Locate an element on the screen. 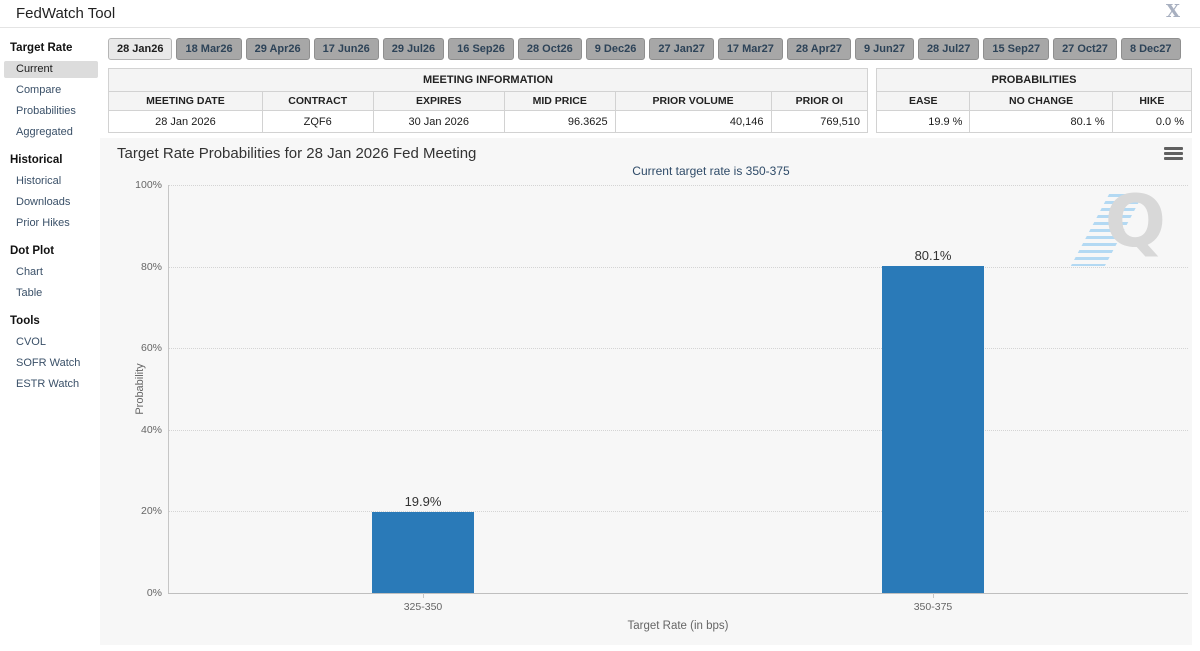 The width and height of the screenshot is (1200, 651). table-title: PROBABILITIES is located at coordinates (1034, 80).